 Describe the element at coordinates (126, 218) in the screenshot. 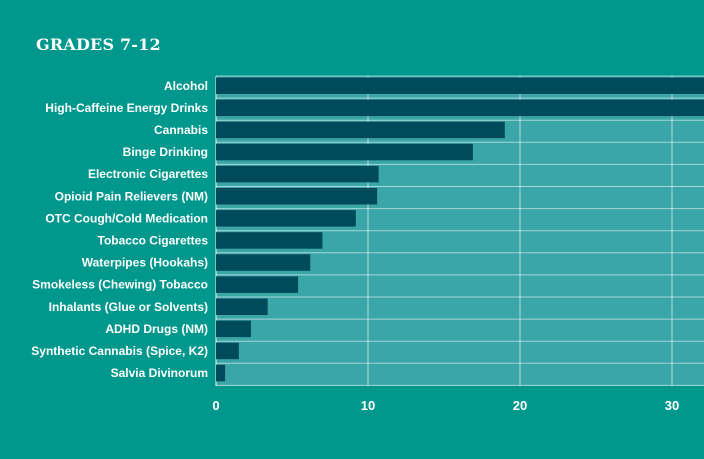

I see `category-label: OTC Cough/Cold Medication` at that location.